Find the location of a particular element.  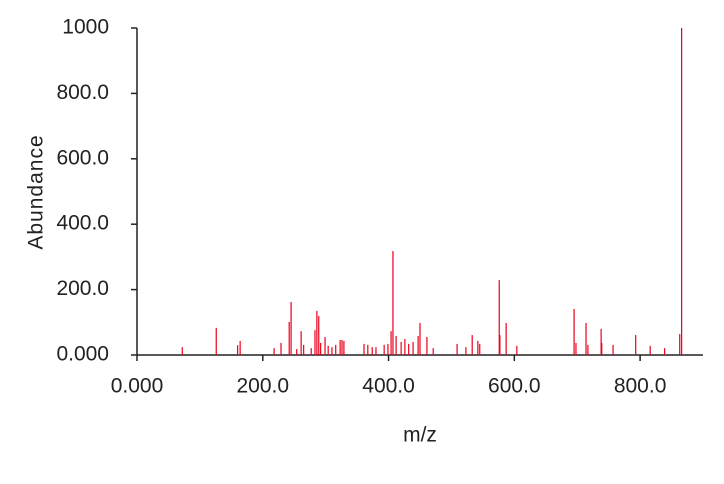

y-tick-label: 200.0 is located at coordinates (82, 288).